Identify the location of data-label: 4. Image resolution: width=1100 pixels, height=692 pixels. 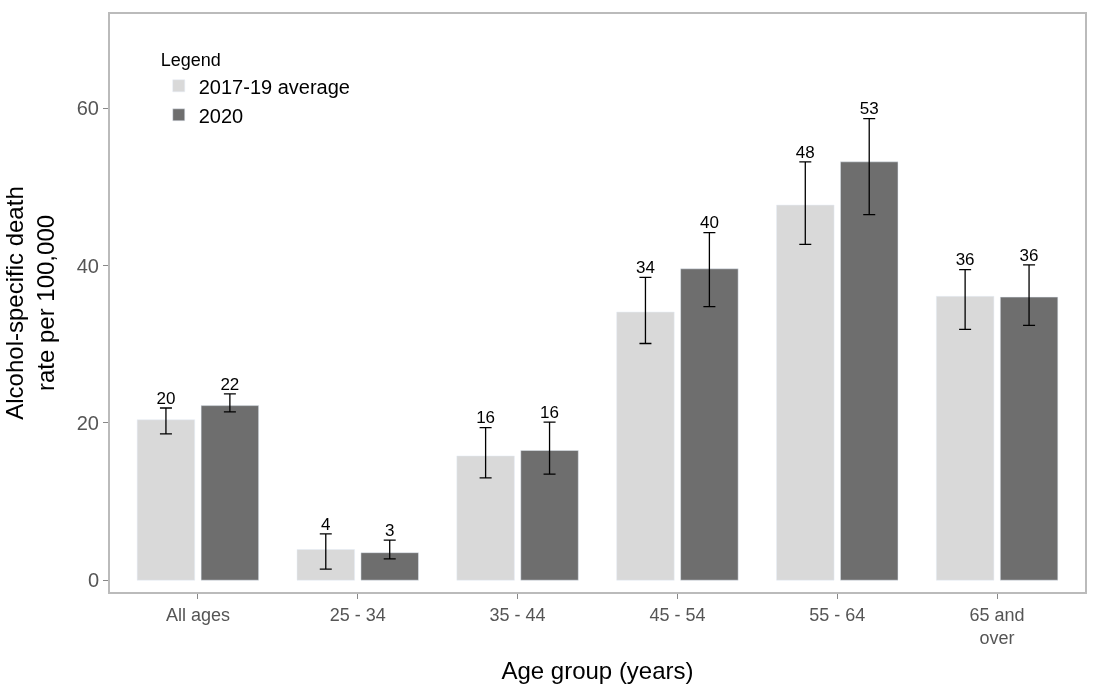
(326, 524).